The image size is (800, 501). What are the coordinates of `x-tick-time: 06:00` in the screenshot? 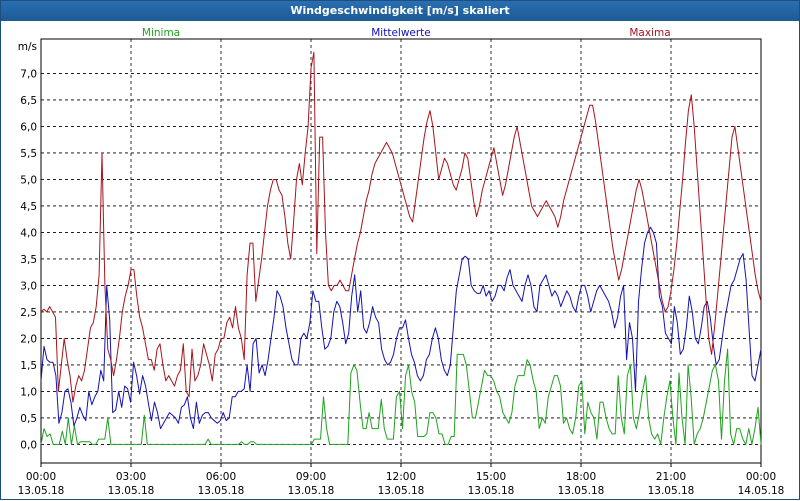 It's located at (221, 477).